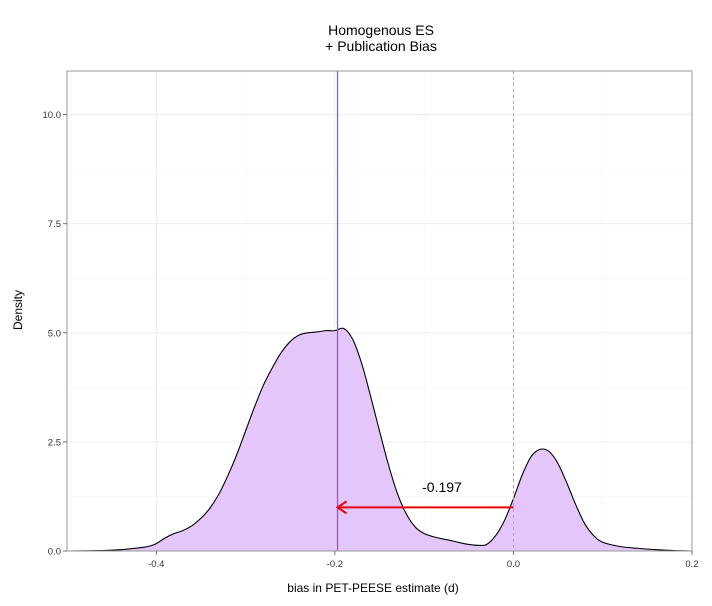 The width and height of the screenshot is (712, 606). I want to click on y-tick-label: 10.0, so click(52, 115).